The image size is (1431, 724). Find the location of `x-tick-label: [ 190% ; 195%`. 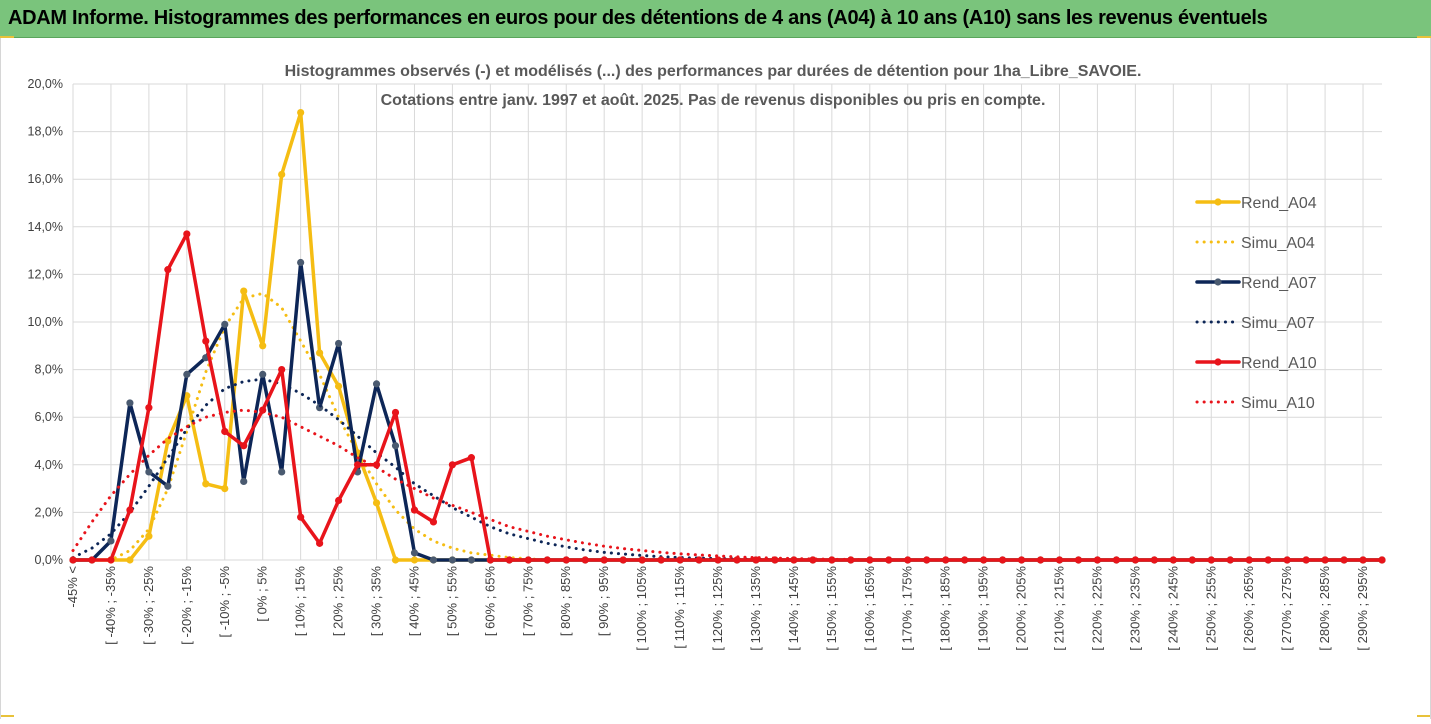

x-tick-label: [ 190% ; 195% is located at coordinates (983, 608).